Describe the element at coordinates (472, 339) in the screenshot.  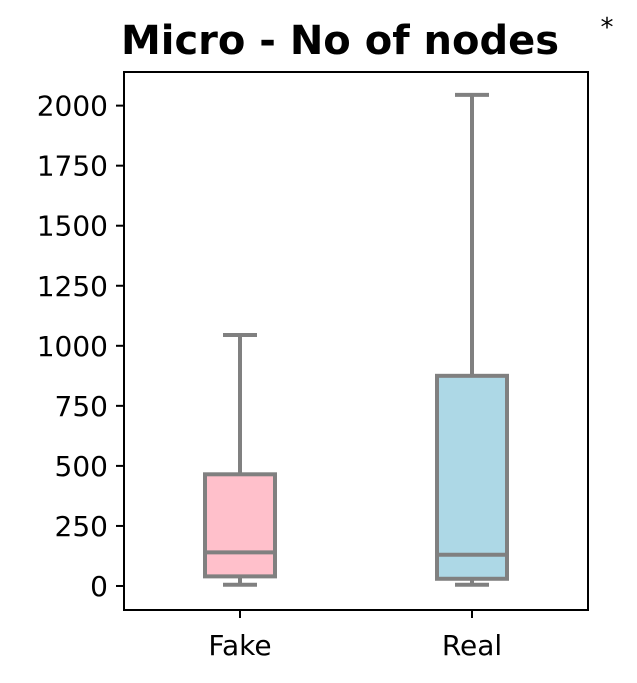
I see `box-real` at that location.